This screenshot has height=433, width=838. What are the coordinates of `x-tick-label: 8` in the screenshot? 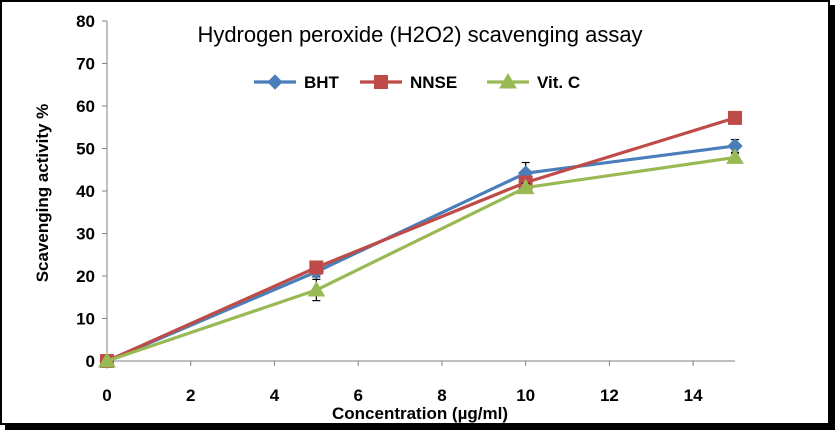 It's located at (441, 395).